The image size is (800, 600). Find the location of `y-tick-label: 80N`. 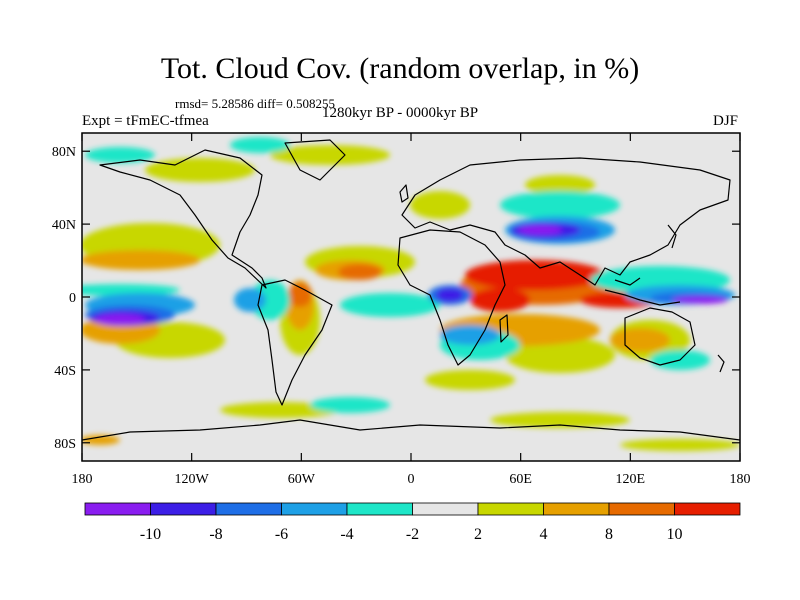

y-tick-label: 80N is located at coordinates (64, 152).